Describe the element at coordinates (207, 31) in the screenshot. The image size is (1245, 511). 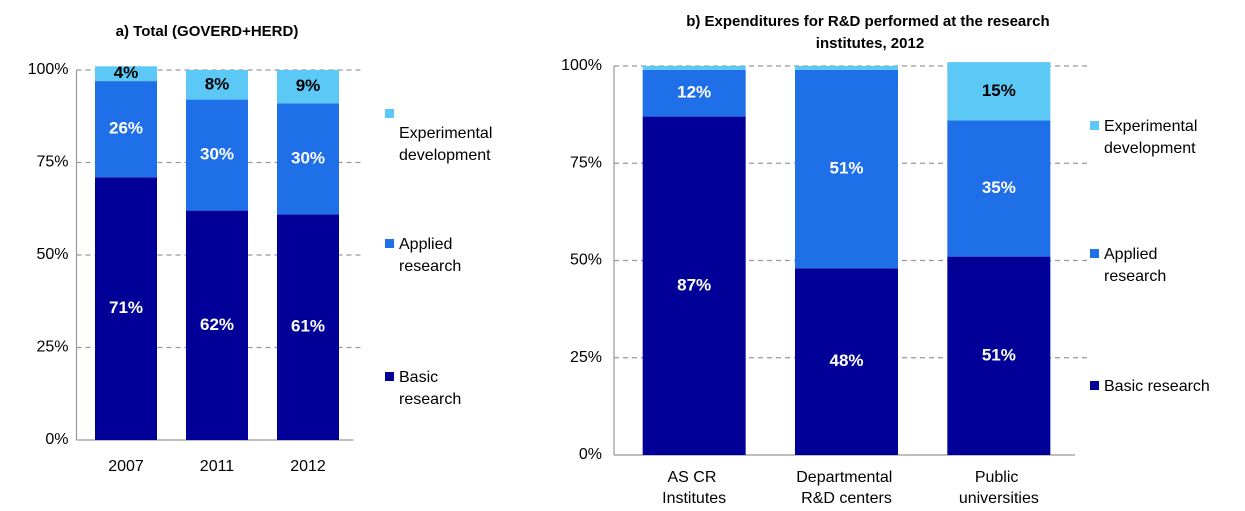
I see `chart-title: a) Total (GOVERD+HERD)` at that location.